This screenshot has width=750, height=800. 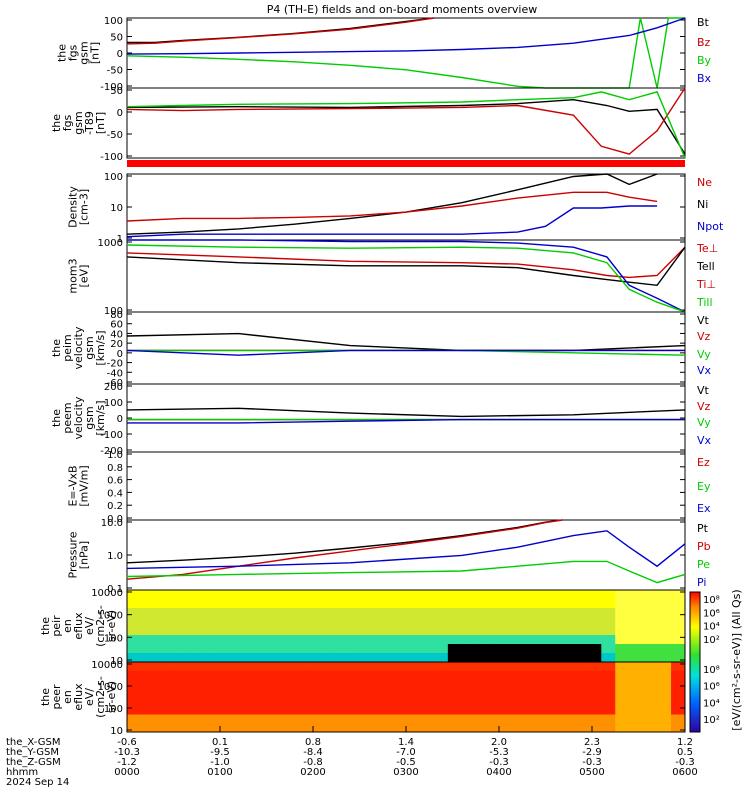 What do you see at coordinates (115, 493) in the screenshot?
I see `y-tick-label: 0.4` at bounding box center [115, 493].